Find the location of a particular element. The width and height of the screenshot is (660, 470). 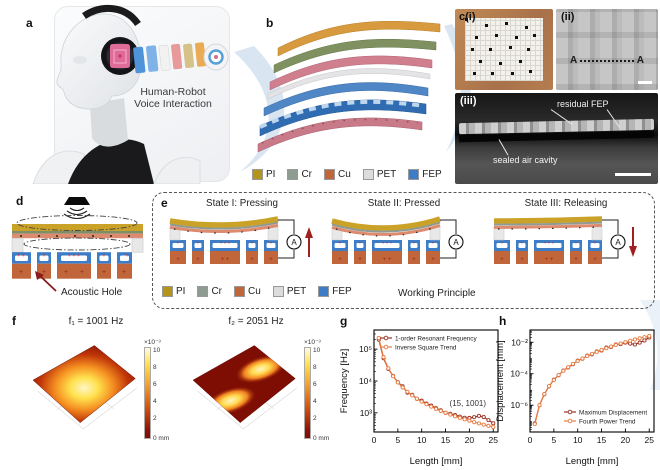

mode-1-surface is located at coordinates (85, 387).